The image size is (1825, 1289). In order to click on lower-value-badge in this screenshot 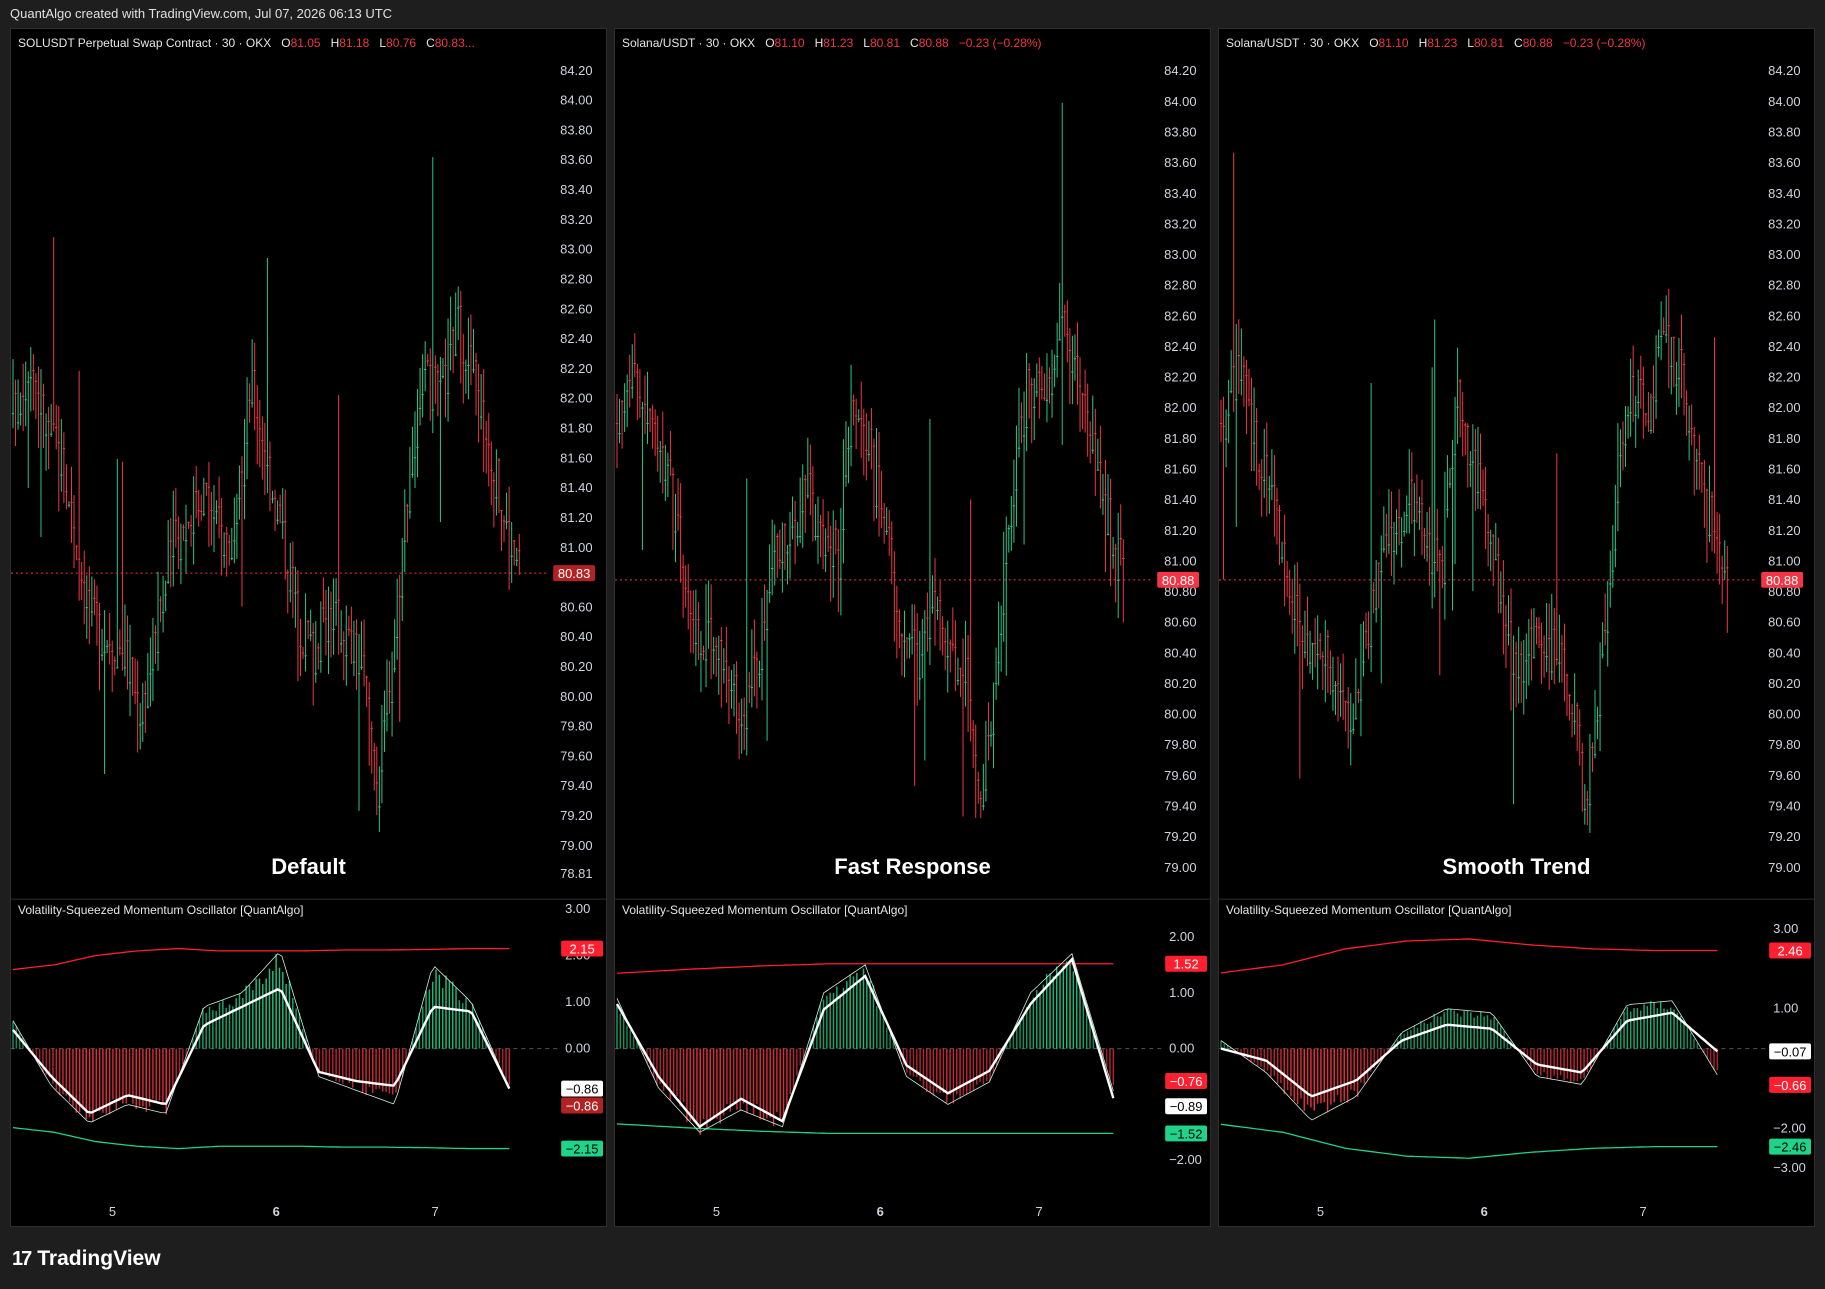, I will do `click(1790, 1146)`.